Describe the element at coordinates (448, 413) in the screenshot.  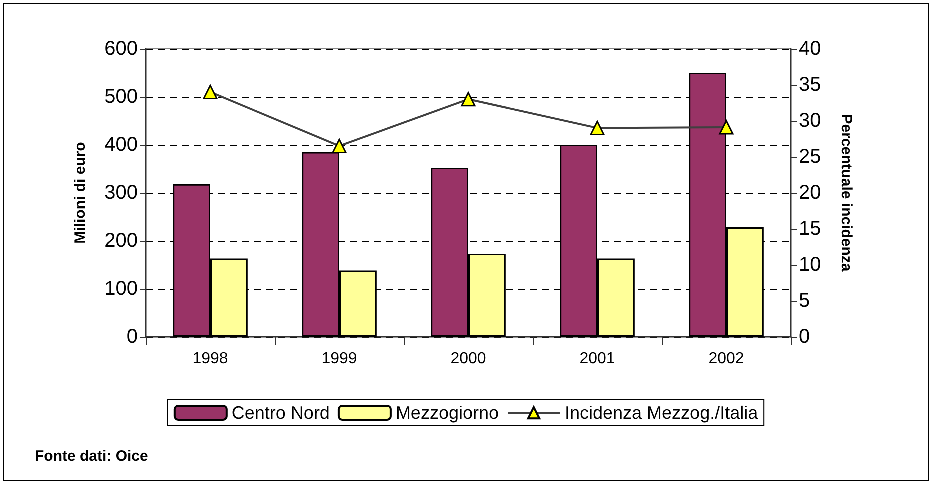
I see `legend-label: Mezzogiorno` at that location.